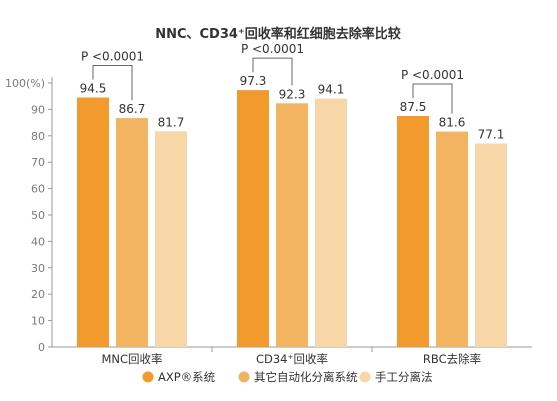 The image size is (557, 401). What do you see at coordinates (38, 189) in the screenshot?
I see `y-tick-label: 60` at bounding box center [38, 189].